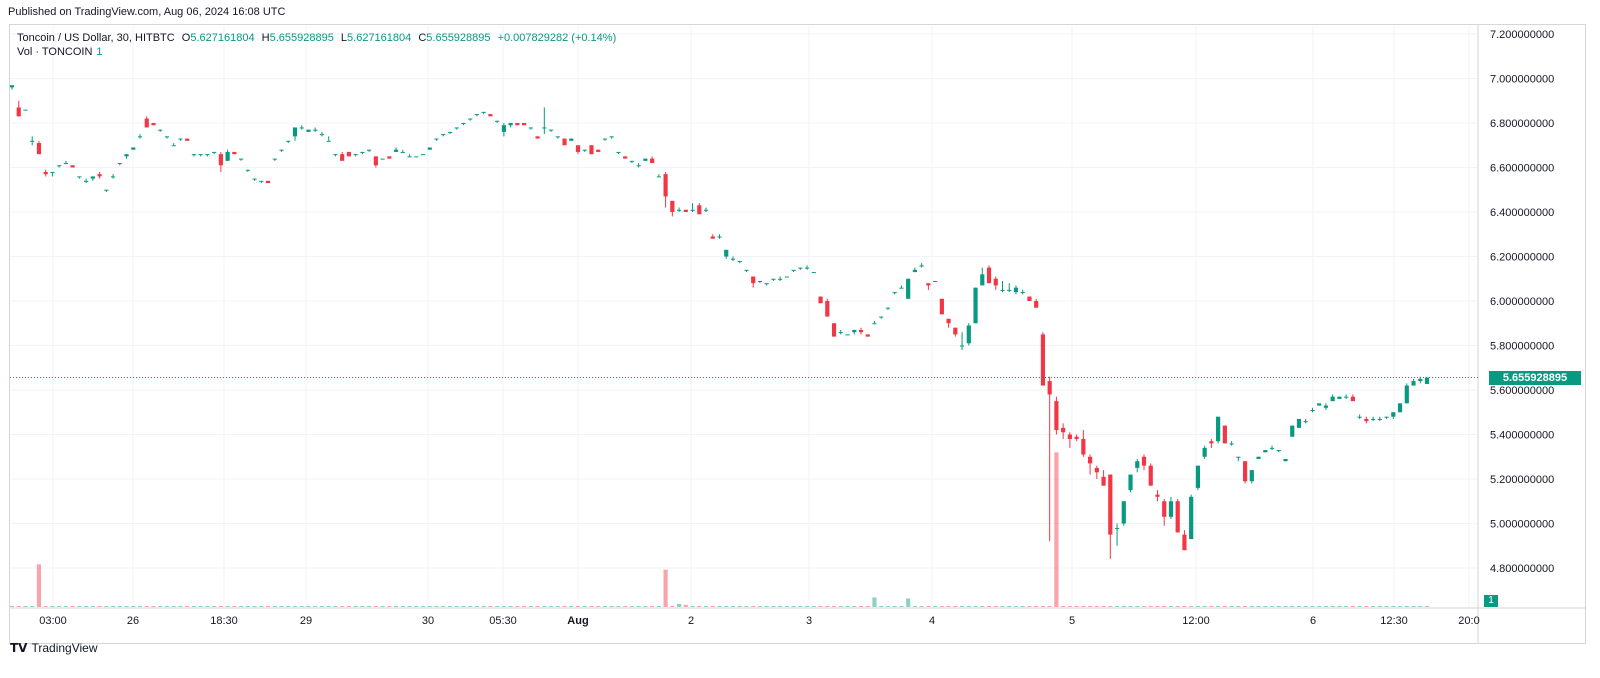 The image size is (1600, 678). I want to click on x-tick-label: 03:00, so click(53, 621).